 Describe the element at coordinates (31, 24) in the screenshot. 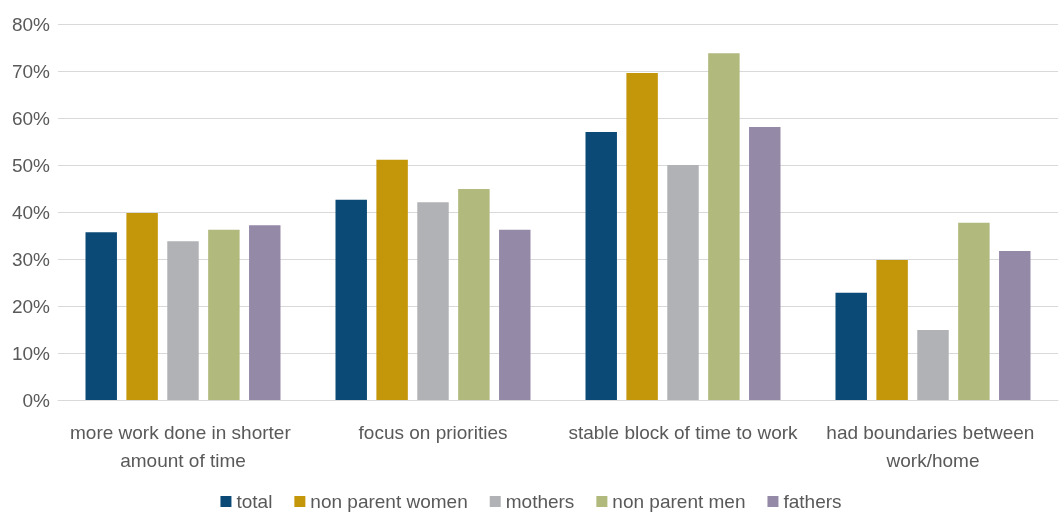

I see `y-tick-label: 80%` at that location.